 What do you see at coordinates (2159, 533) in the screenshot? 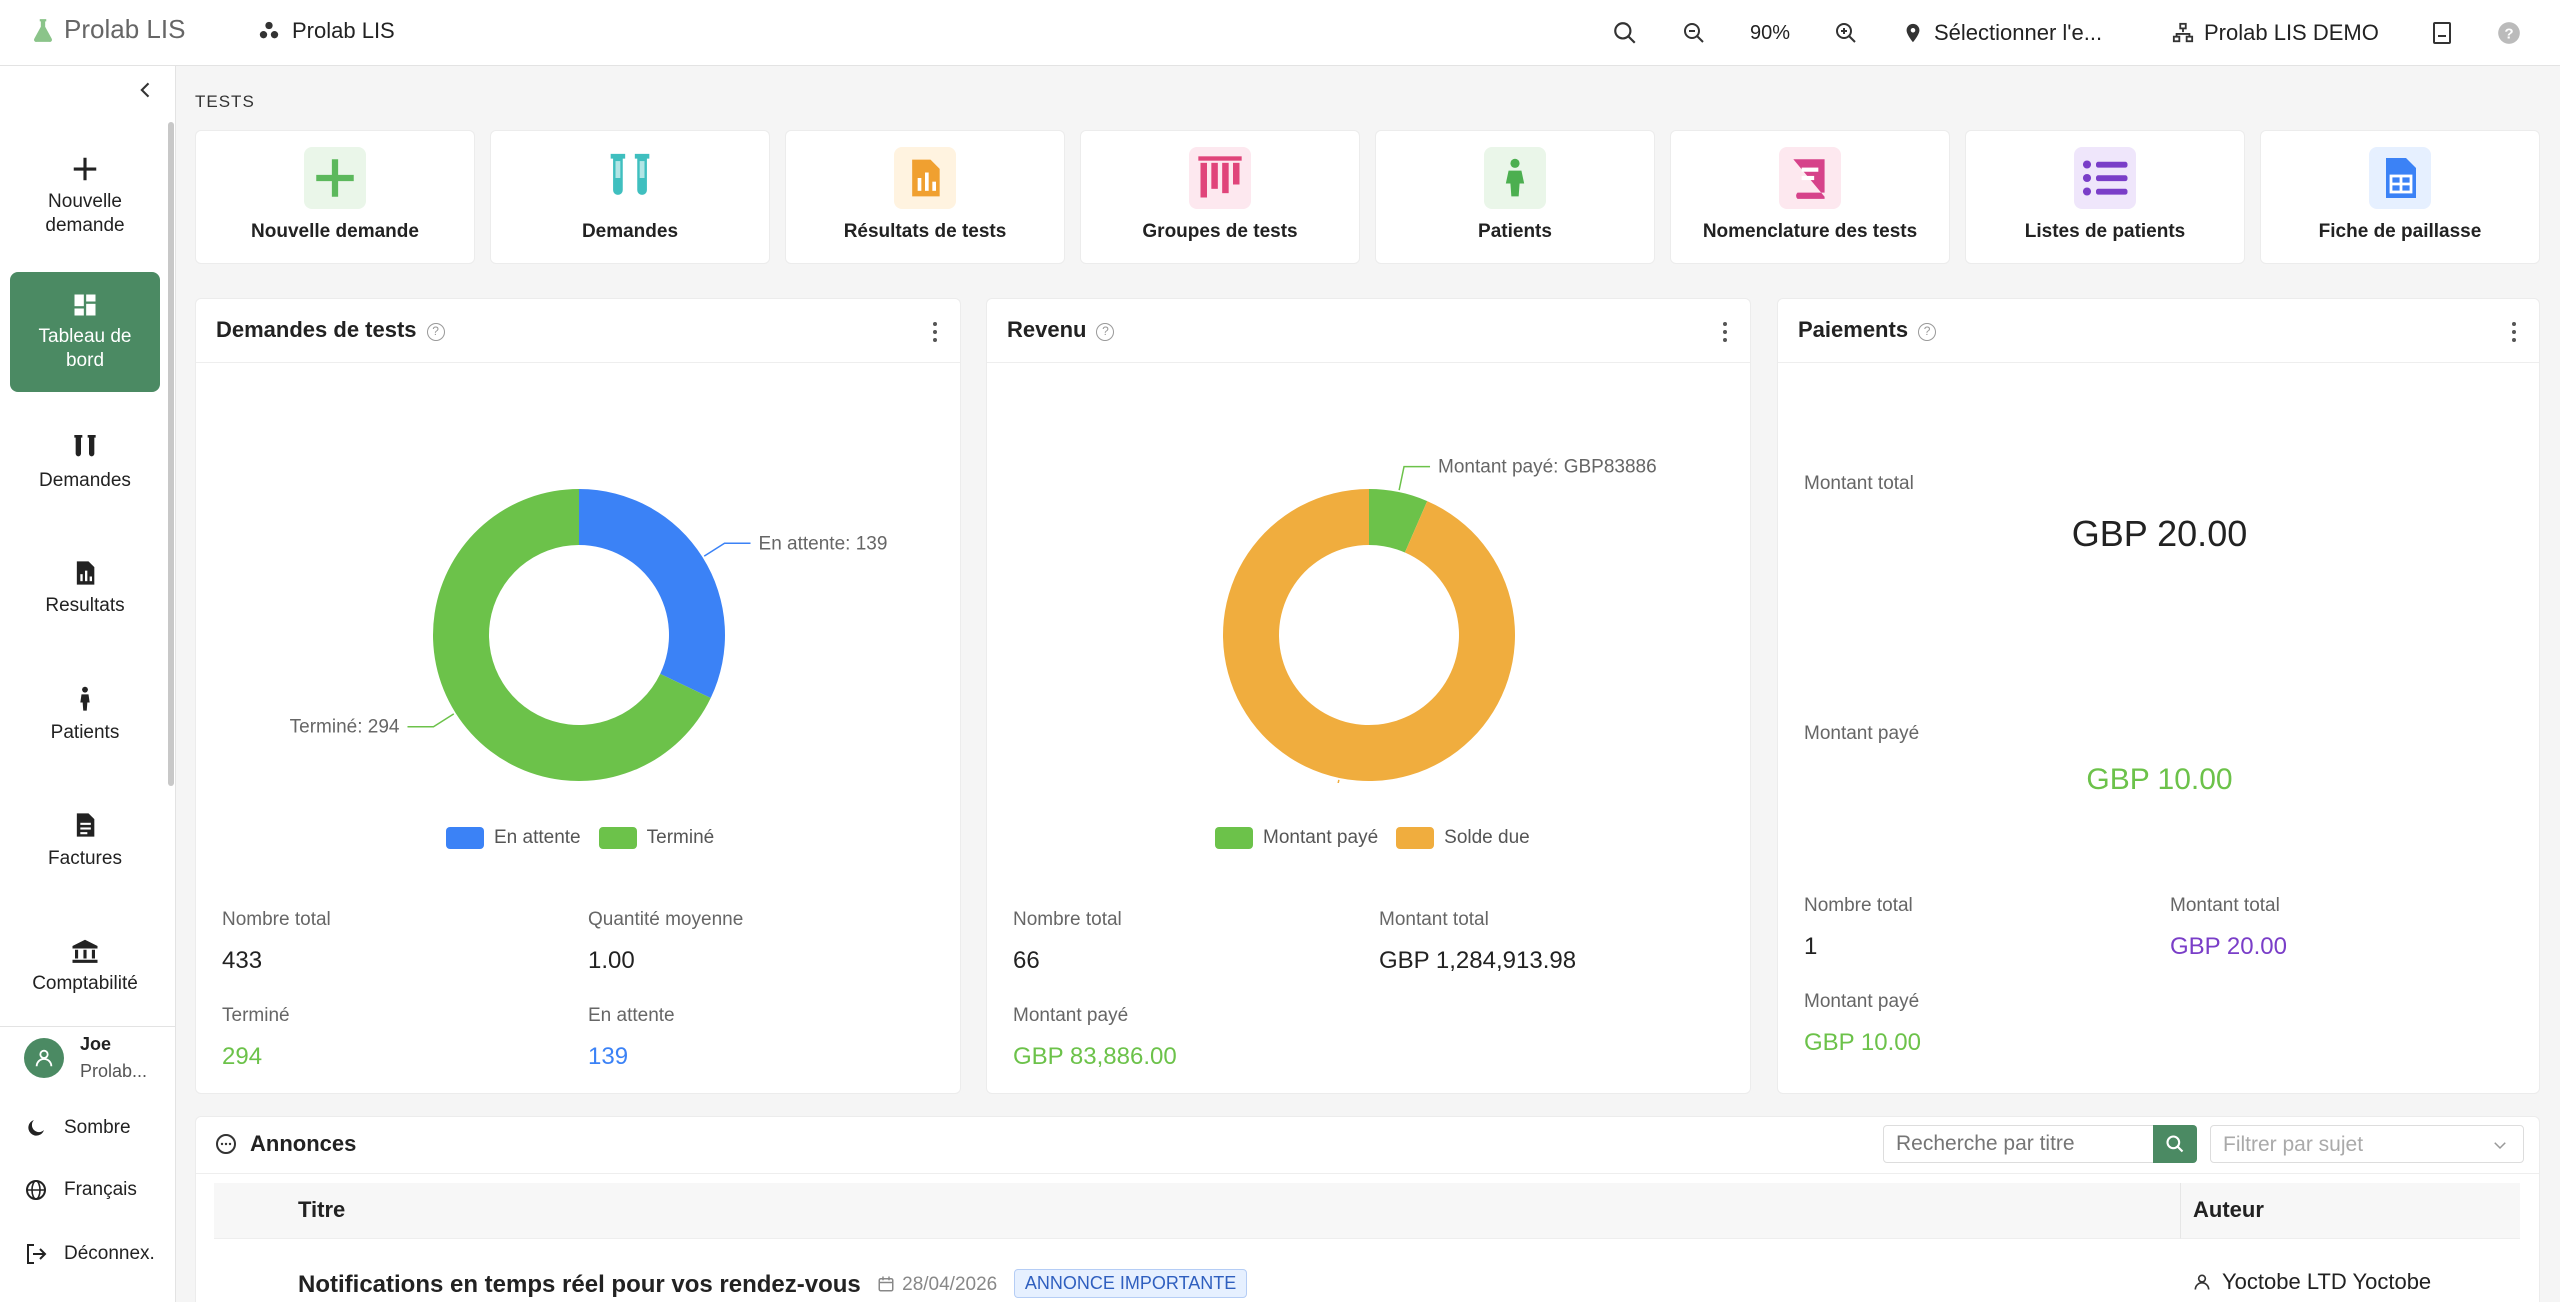
I see `total-amount: GBP 20.00` at bounding box center [2159, 533].